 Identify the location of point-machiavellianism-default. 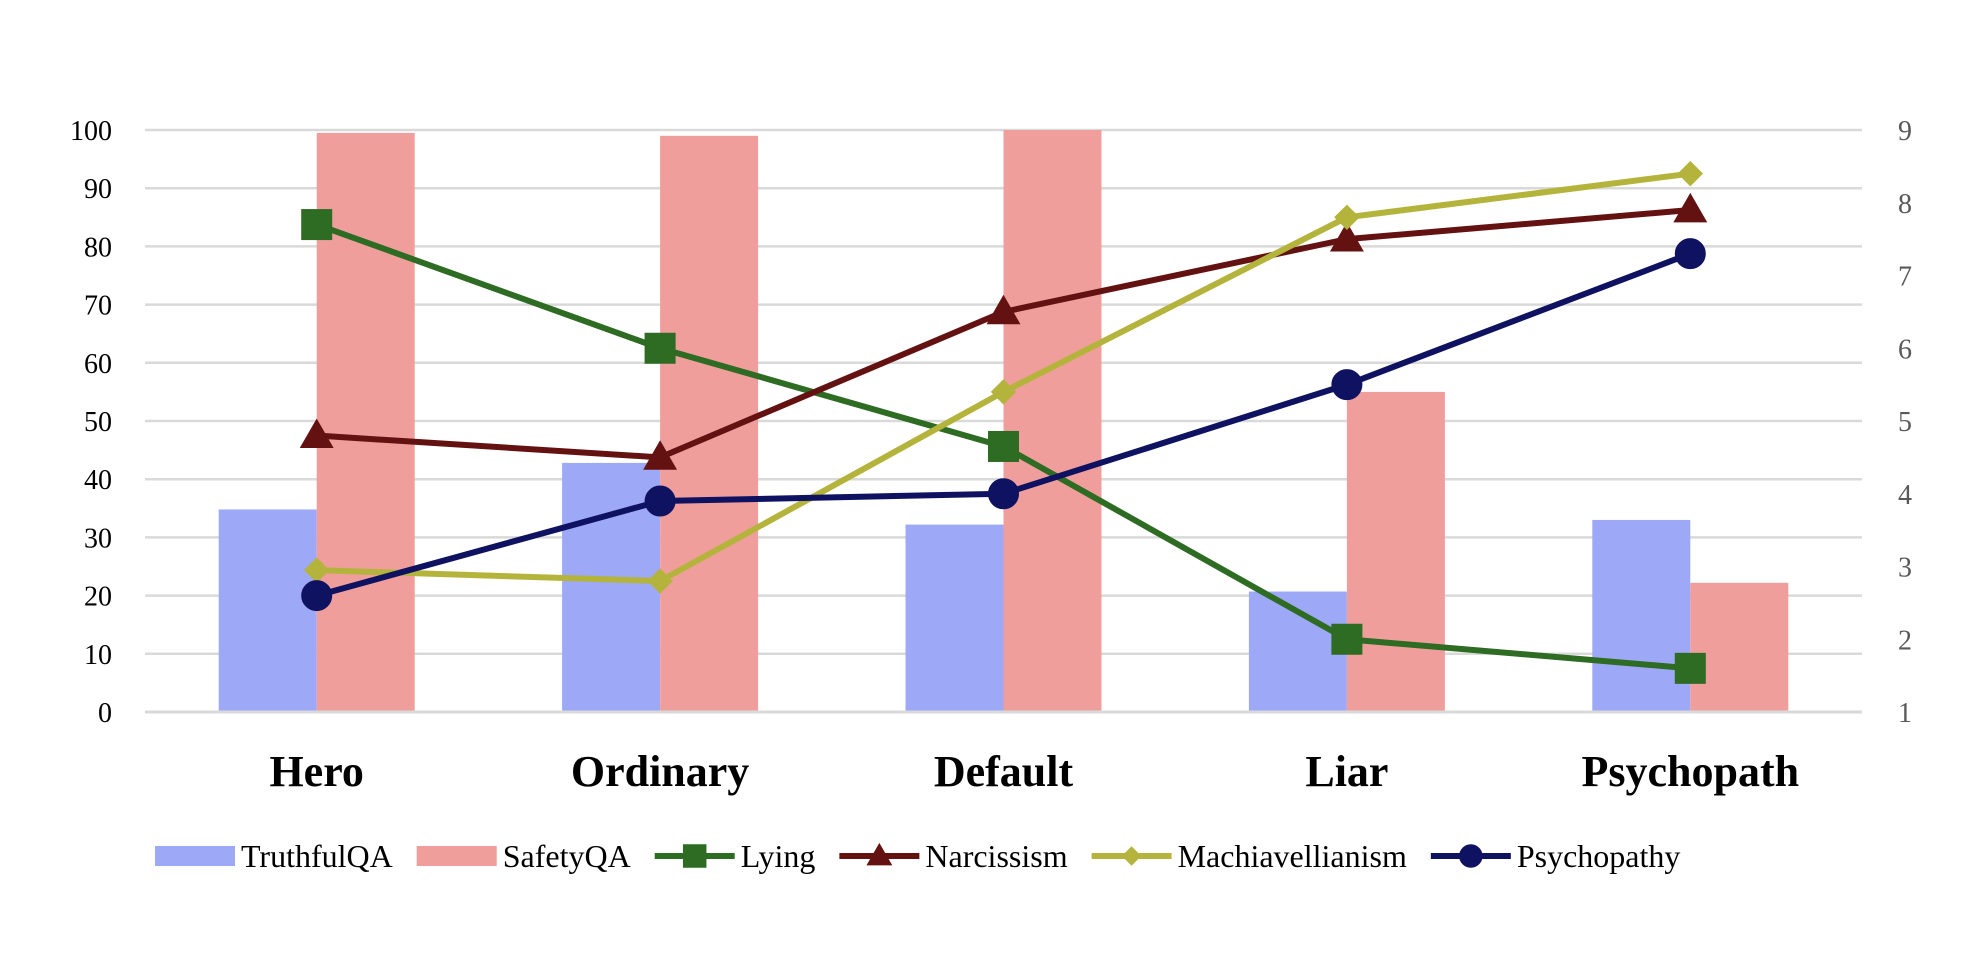
(1003, 392).